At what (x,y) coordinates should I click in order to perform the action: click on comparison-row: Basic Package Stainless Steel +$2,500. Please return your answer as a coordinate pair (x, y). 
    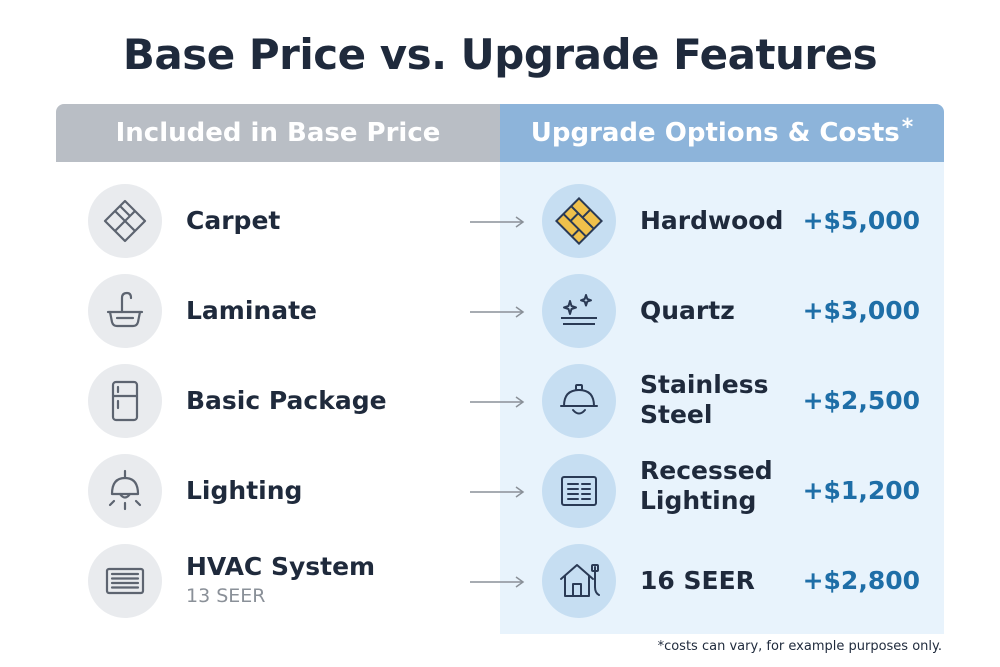
    Looking at the image, I should click on (500, 401).